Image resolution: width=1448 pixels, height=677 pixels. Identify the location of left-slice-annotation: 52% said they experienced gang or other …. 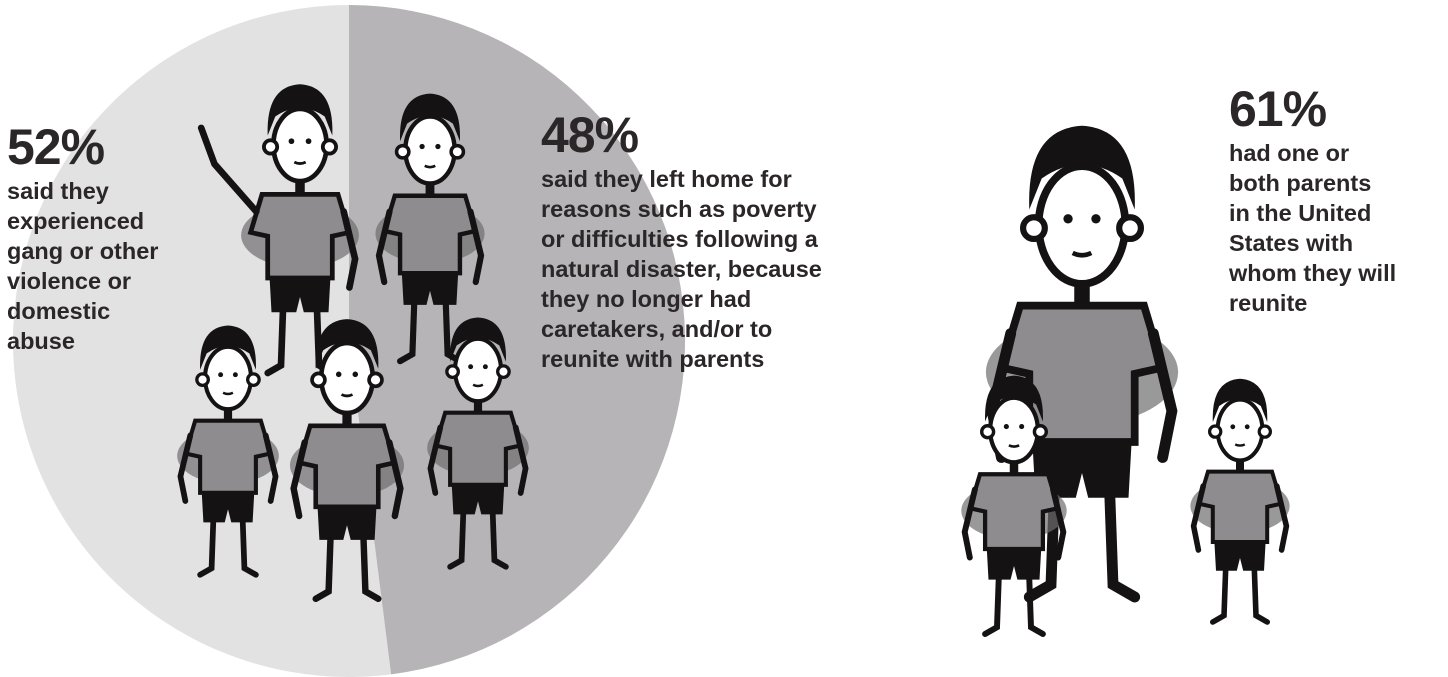
(107, 239).